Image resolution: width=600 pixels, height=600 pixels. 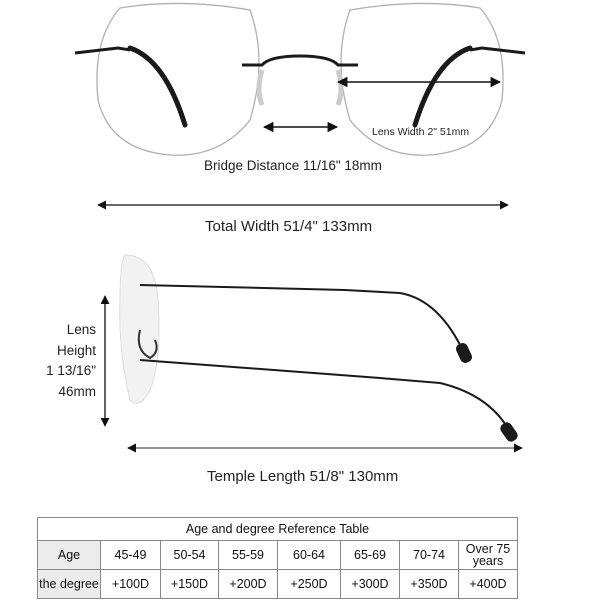 What do you see at coordinates (421, 132) in the screenshot?
I see `lens-width-label: Lens Width 2" 51mm` at bounding box center [421, 132].